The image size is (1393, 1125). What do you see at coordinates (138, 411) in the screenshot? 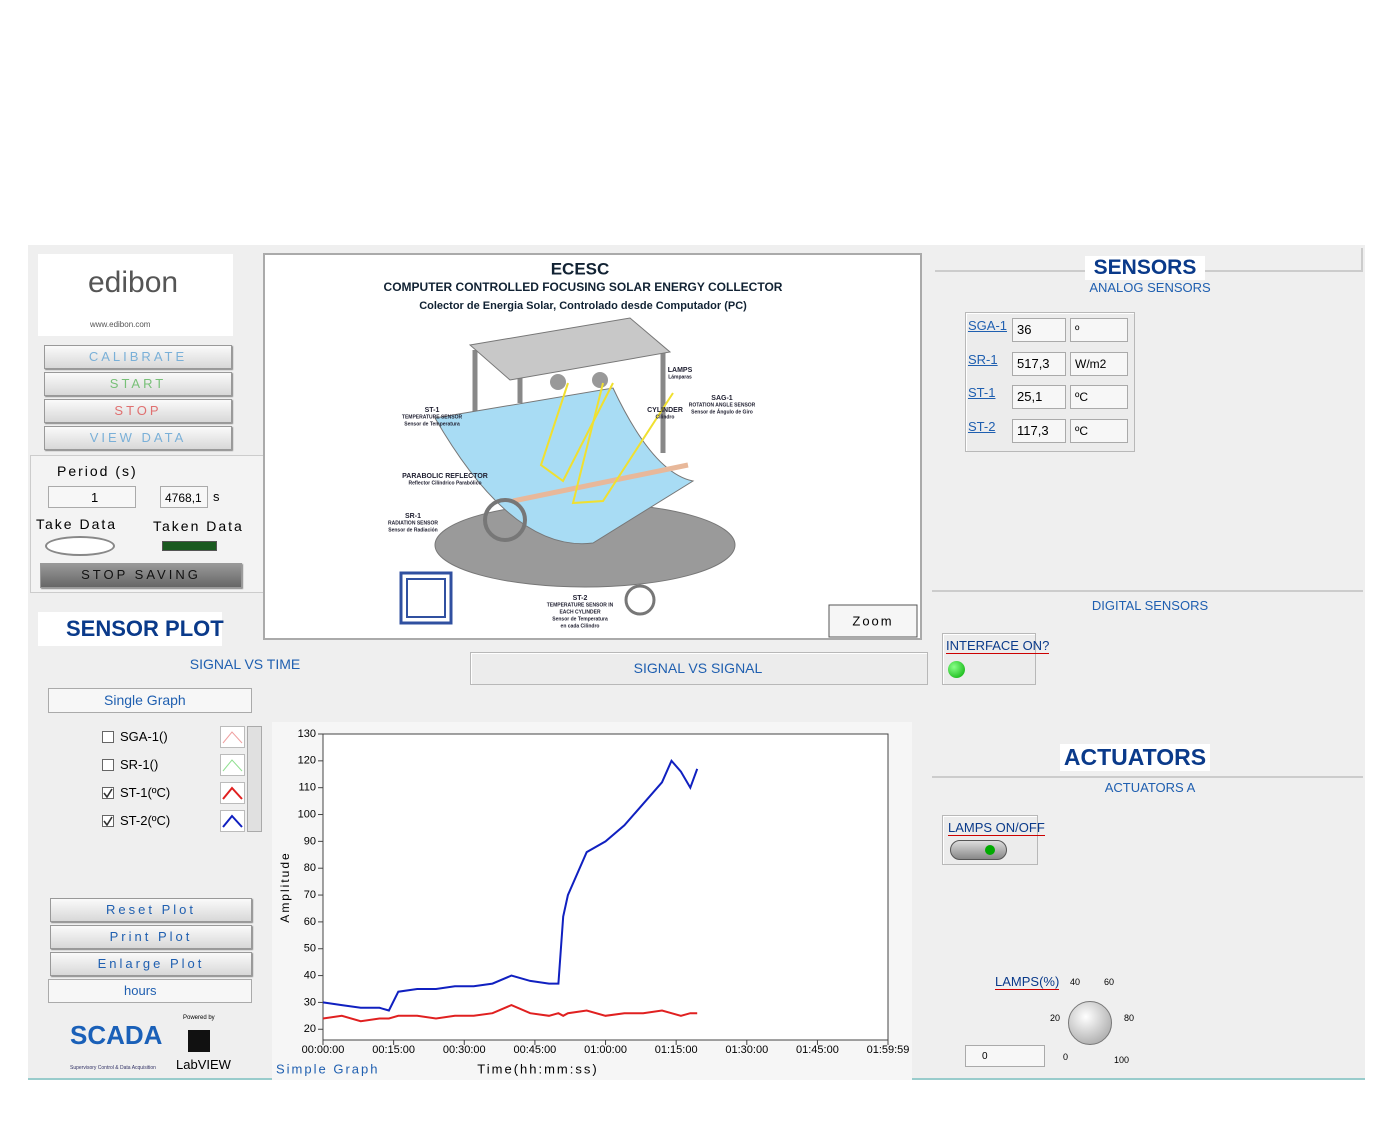
I see `control-button: STOP` at bounding box center [138, 411].